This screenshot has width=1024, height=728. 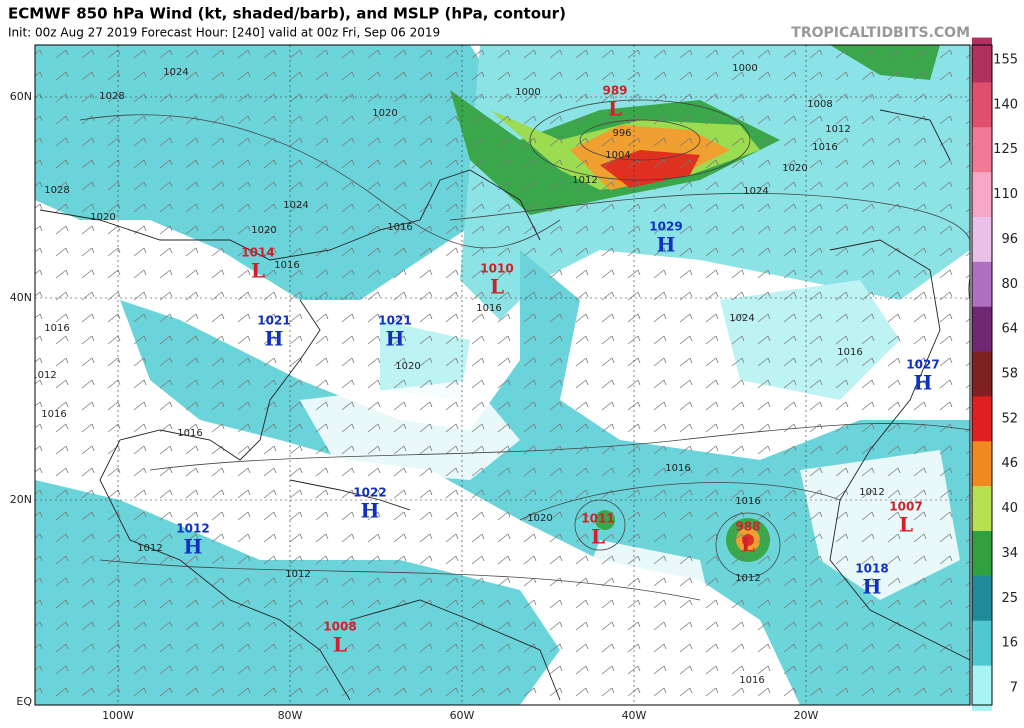 What do you see at coordinates (905, 507) in the screenshot?
I see `pressure-value: 1007` at bounding box center [905, 507].